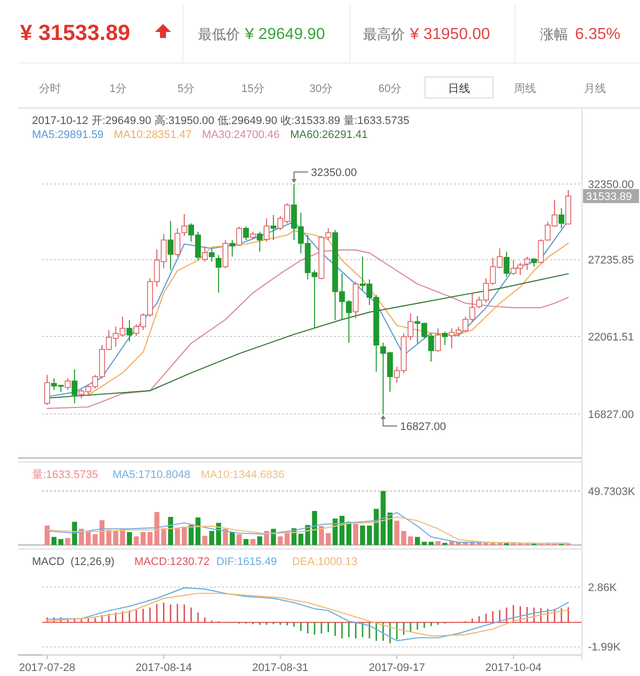  I want to click on text: 最低价, so click(219, 34).